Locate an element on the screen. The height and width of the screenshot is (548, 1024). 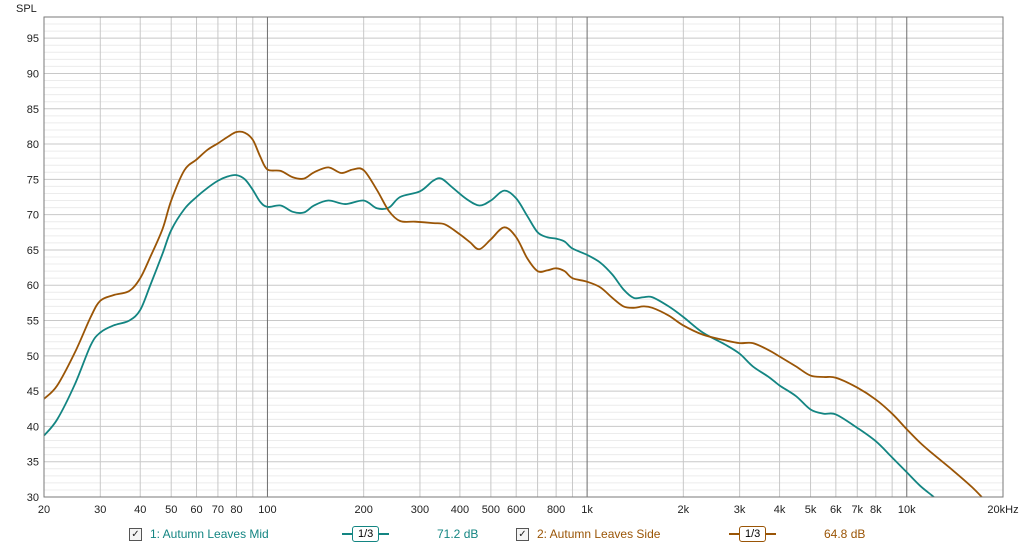
y-tick-label: 70 is located at coordinates (33, 216).